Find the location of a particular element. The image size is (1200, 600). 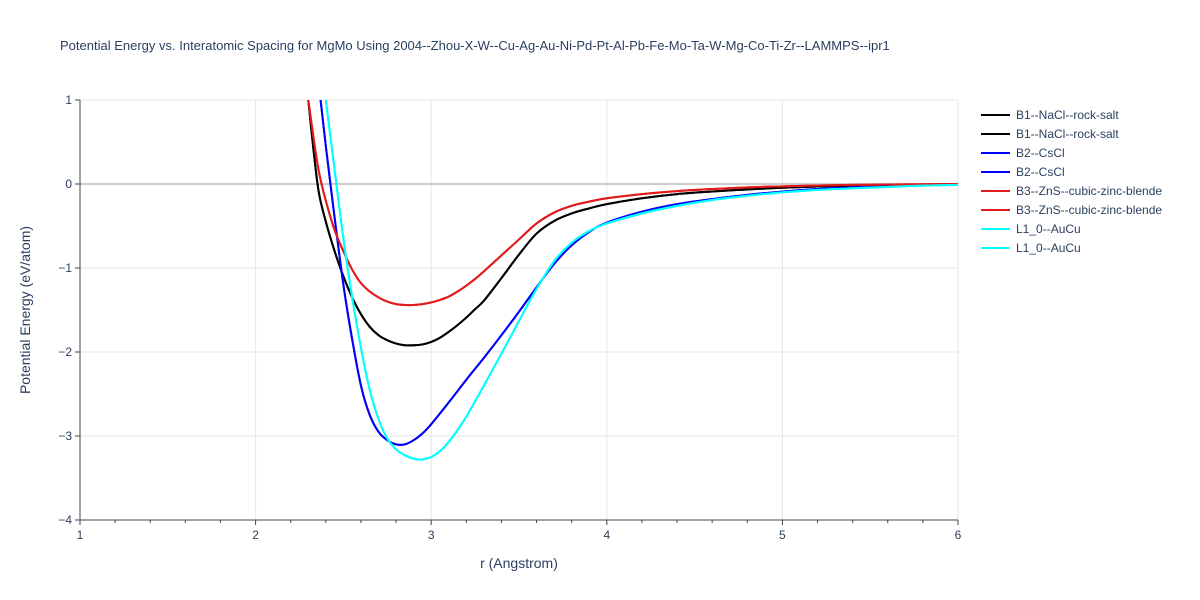

y-axis-label: Potential Energy (eV/atom) is located at coordinates (25, 310).